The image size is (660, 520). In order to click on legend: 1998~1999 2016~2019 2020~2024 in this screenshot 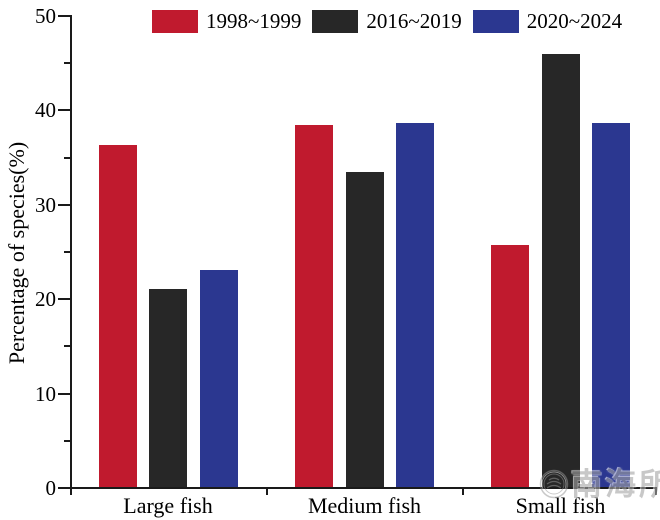, I will do `click(387, 21)`.